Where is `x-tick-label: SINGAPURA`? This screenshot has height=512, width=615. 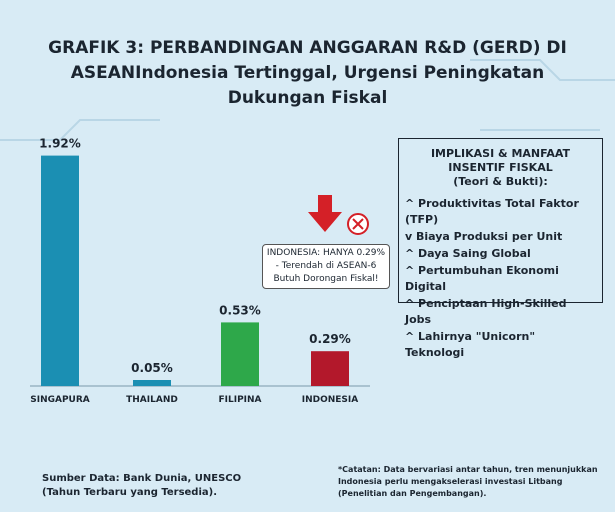
x-tick-label: SINGAPURA is located at coordinates (60, 400).